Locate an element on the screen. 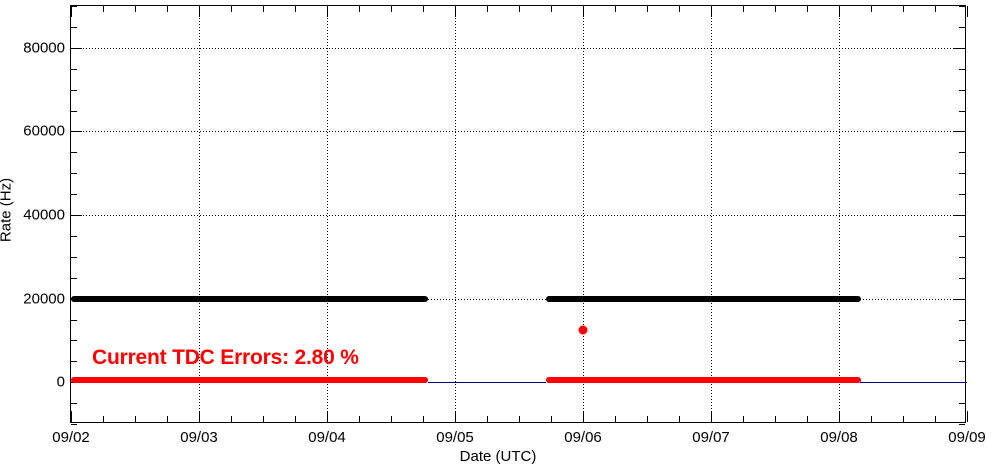 This screenshot has width=996, height=472. annotation-current-tdc-errors: Current TDC Errors: 2.80 % is located at coordinates (225, 357).